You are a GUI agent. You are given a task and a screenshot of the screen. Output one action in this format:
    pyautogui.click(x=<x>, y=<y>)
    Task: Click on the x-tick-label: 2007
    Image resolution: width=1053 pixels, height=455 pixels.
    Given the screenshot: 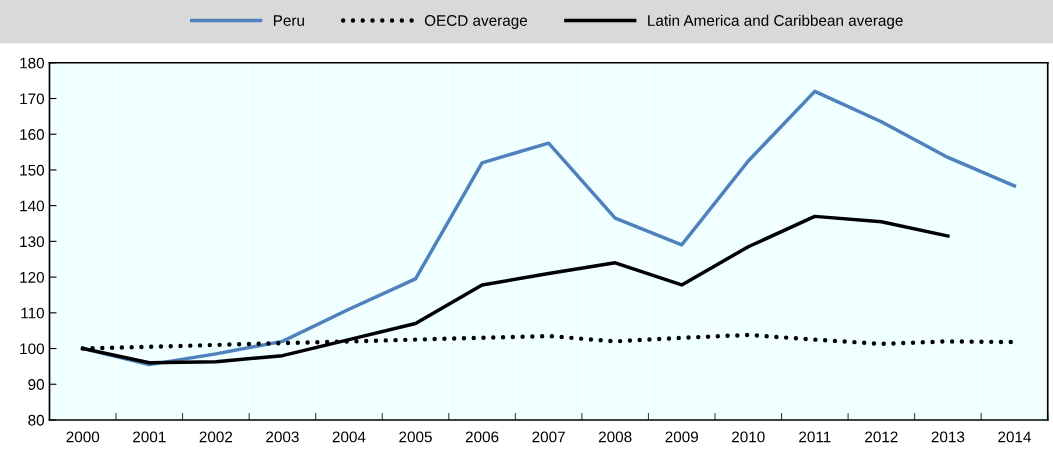 What is the action you would take?
    pyautogui.click(x=548, y=437)
    